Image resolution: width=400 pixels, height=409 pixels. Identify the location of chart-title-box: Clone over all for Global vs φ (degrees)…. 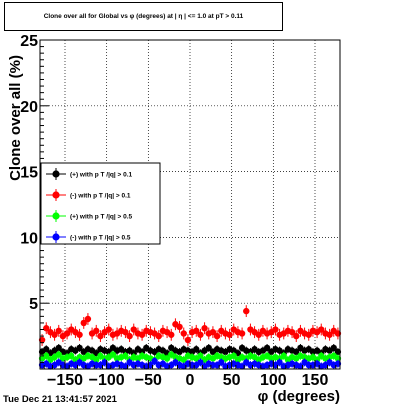
(143, 16).